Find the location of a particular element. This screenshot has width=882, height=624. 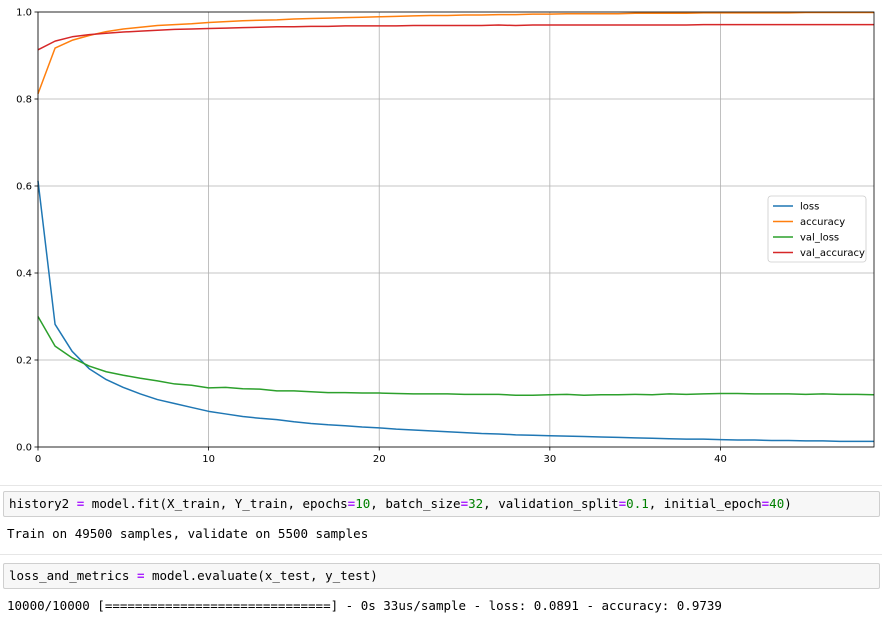

code-token: , validation_split is located at coordinates (551, 503).